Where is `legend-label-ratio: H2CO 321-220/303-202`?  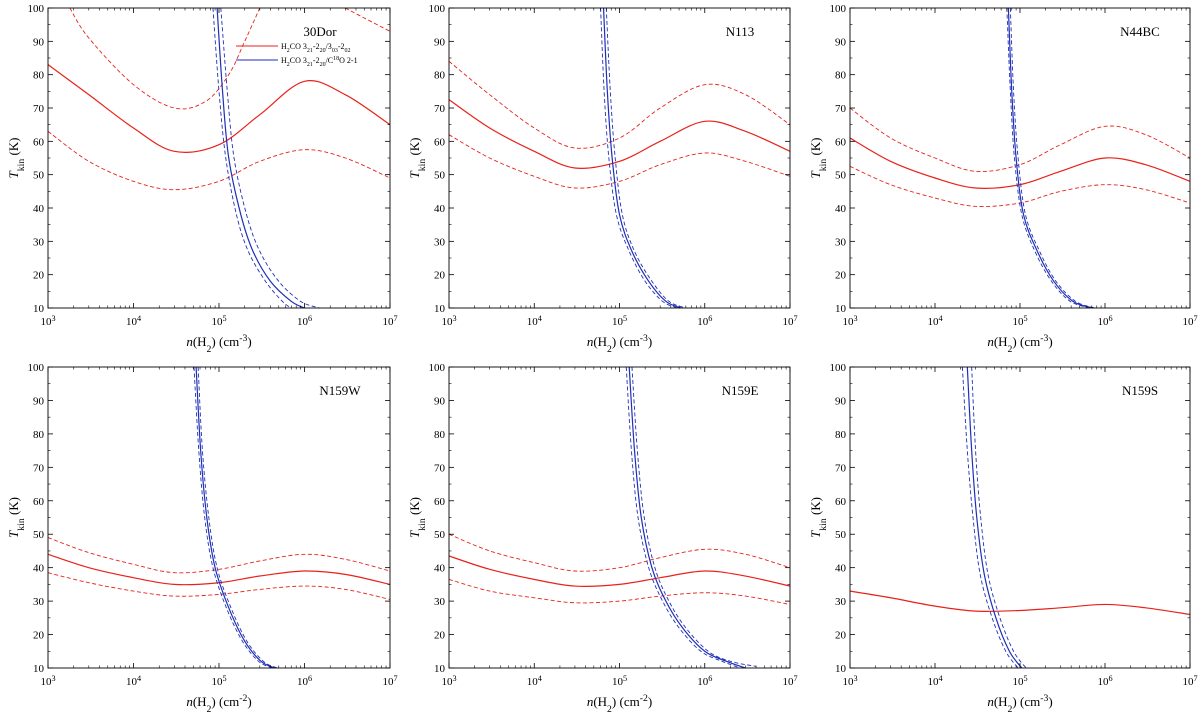 legend-label-ratio: H2CO 321-220/303-202 is located at coordinates (315, 48).